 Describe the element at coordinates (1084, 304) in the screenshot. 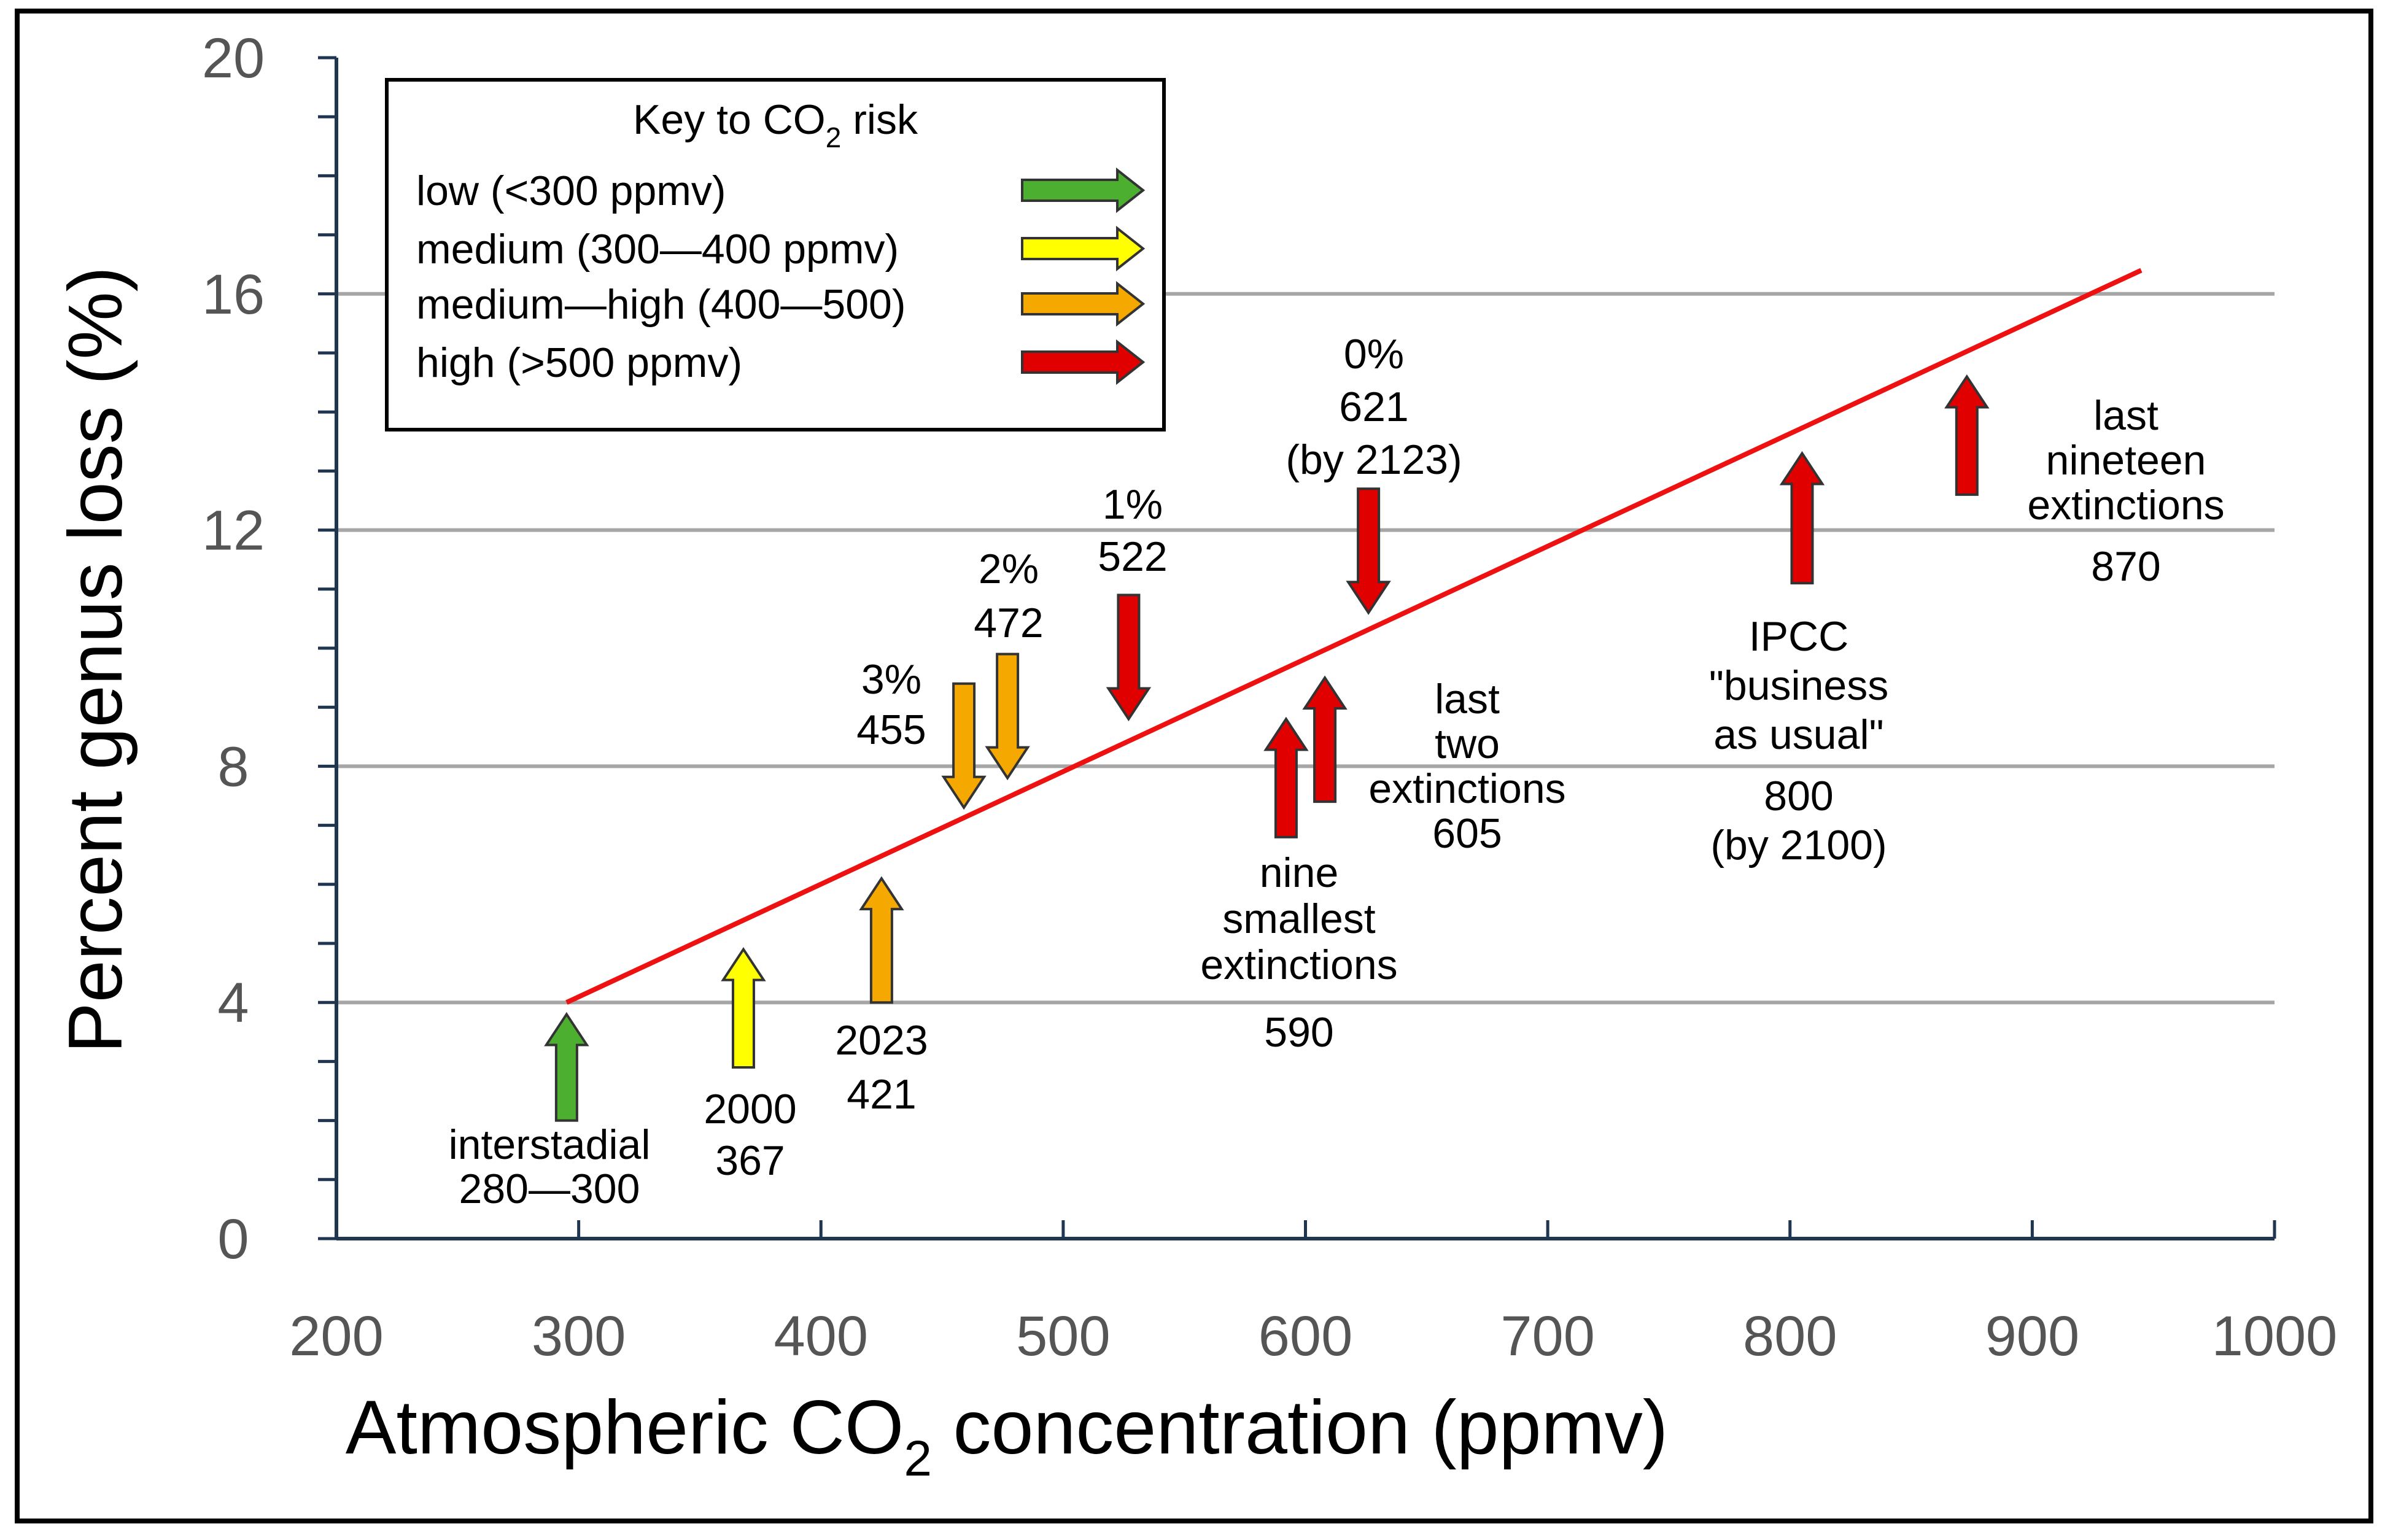

I see `legend-medium_high-arrow` at that location.